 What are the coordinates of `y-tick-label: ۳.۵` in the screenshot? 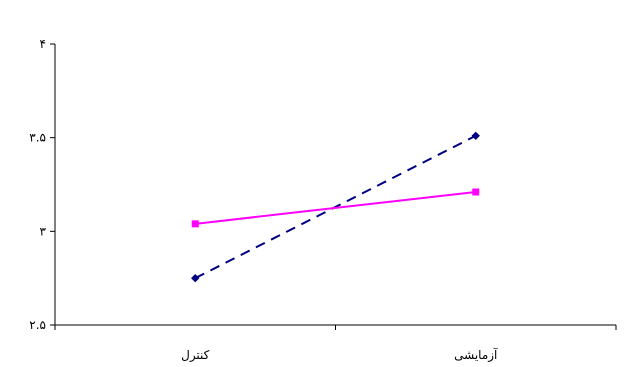 It's located at (37, 138).